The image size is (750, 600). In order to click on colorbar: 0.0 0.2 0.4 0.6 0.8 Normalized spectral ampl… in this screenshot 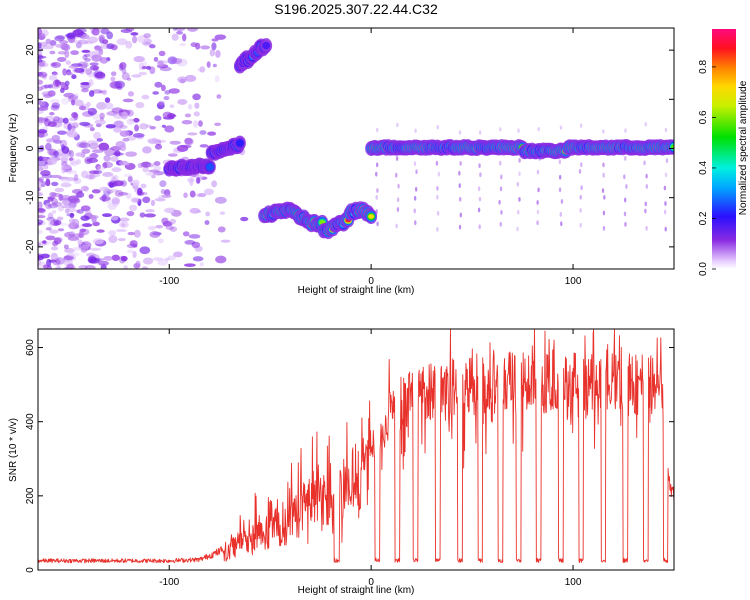, I will do `click(723, 152)`.